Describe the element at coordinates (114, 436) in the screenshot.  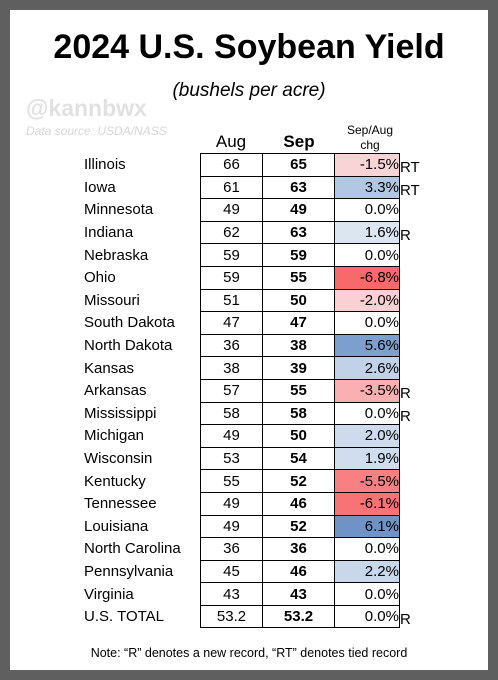
I see `state-name: Michigan` at that location.